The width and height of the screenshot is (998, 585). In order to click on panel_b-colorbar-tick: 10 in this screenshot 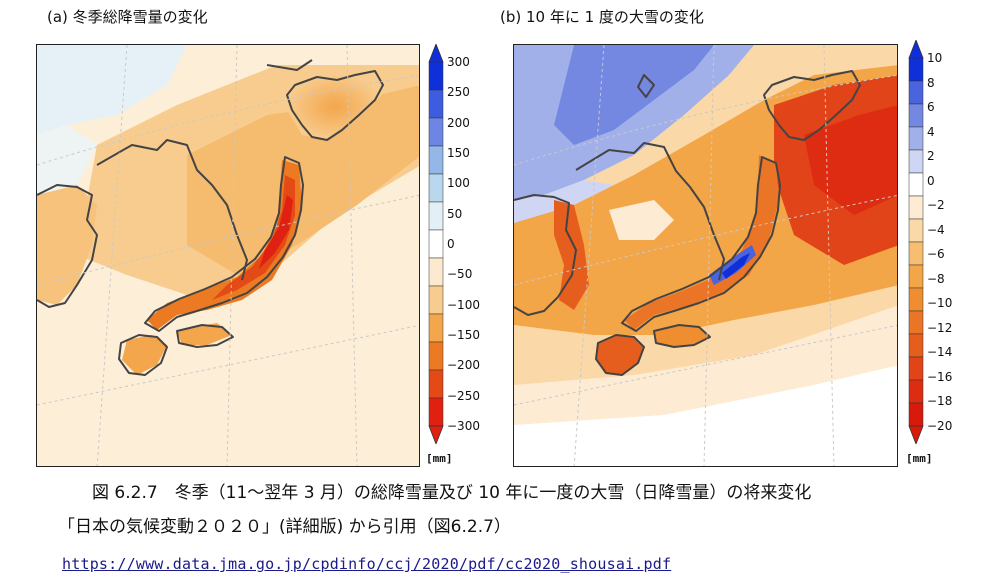, I will do `click(935, 58)`.